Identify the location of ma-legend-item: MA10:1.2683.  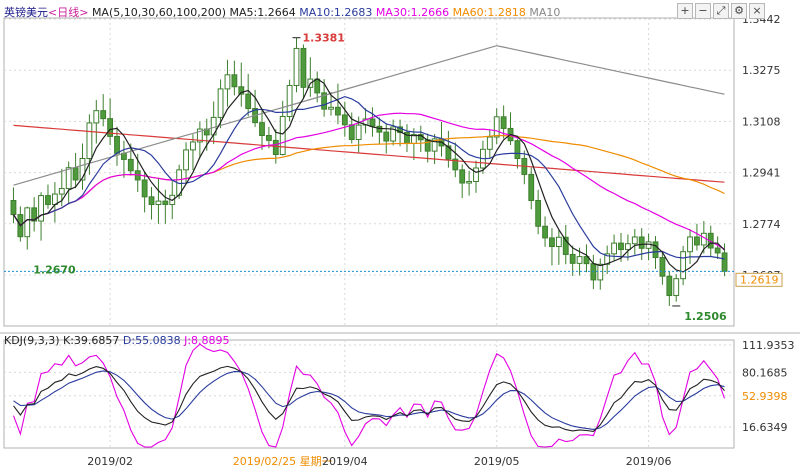
(334, 12).